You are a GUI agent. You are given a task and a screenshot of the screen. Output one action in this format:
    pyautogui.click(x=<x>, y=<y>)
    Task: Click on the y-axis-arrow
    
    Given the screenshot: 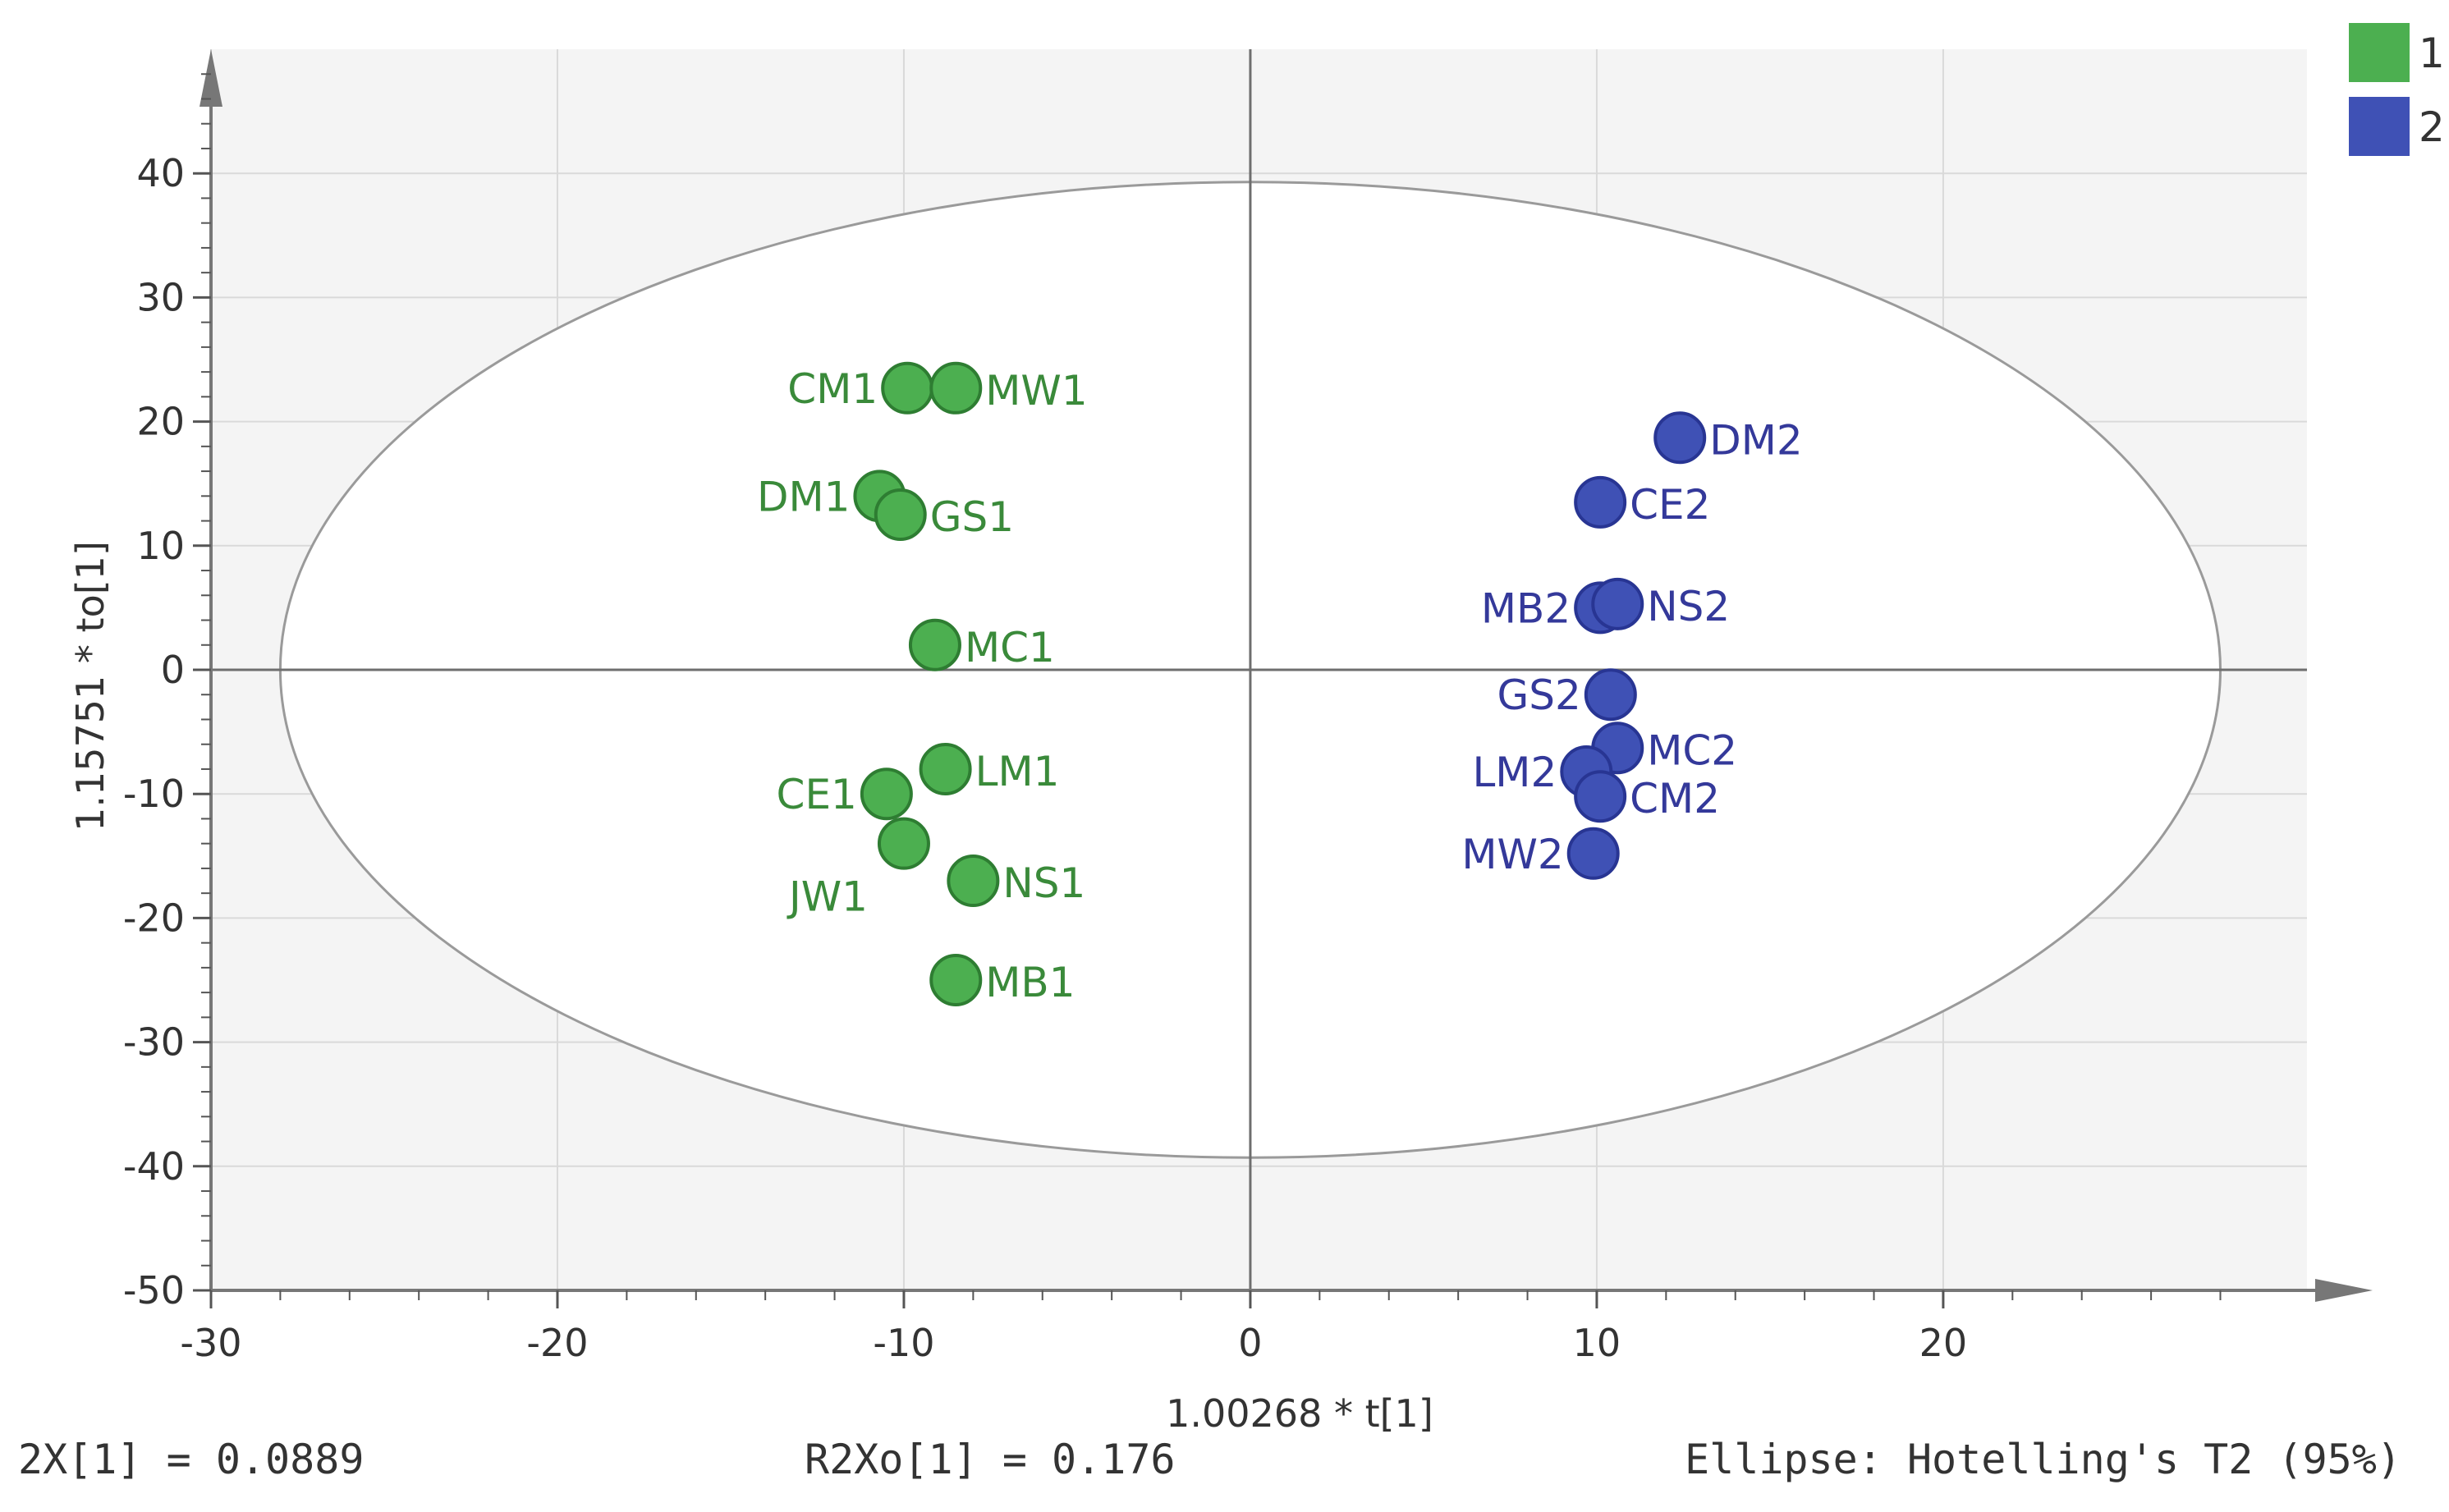 What is the action you would take?
    pyautogui.click(x=210, y=78)
    